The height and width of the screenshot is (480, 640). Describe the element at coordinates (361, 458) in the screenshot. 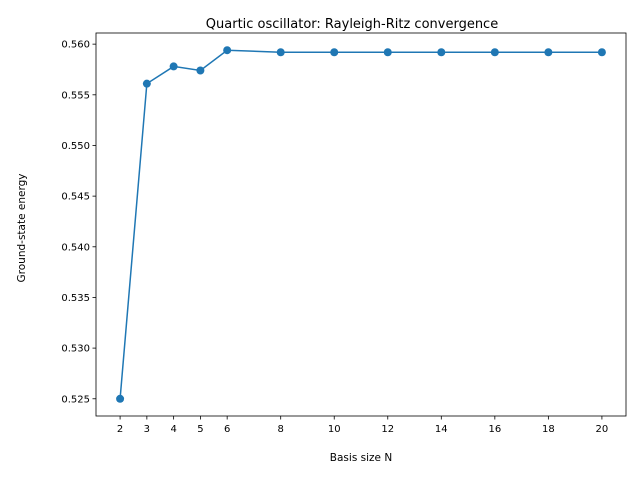

I see `x-axis-label: Basis size N` at that location.